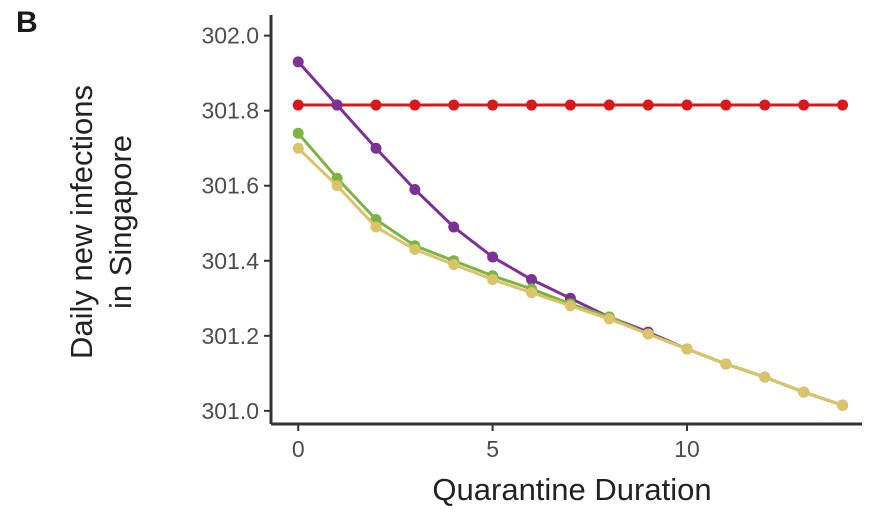 This screenshot has width=875, height=522. What do you see at coordinates (687, 449) in the screenshot?
I see `x-tick-label: 10` at bounding box center [687, 449].